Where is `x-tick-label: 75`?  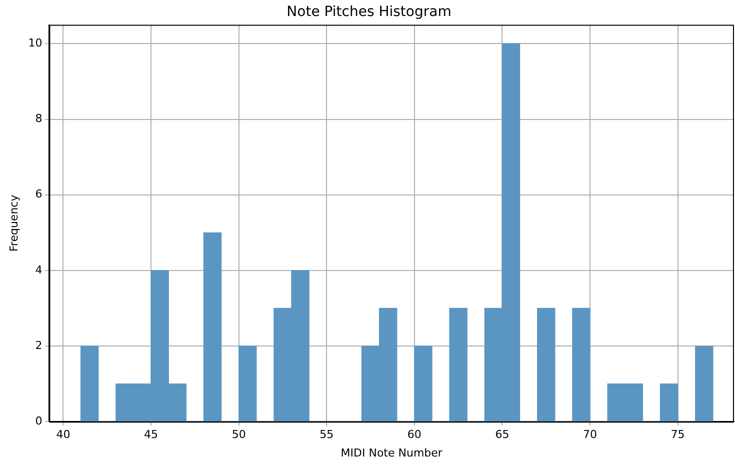
x-tick-label: 75 is located at coordinates (677, 435).